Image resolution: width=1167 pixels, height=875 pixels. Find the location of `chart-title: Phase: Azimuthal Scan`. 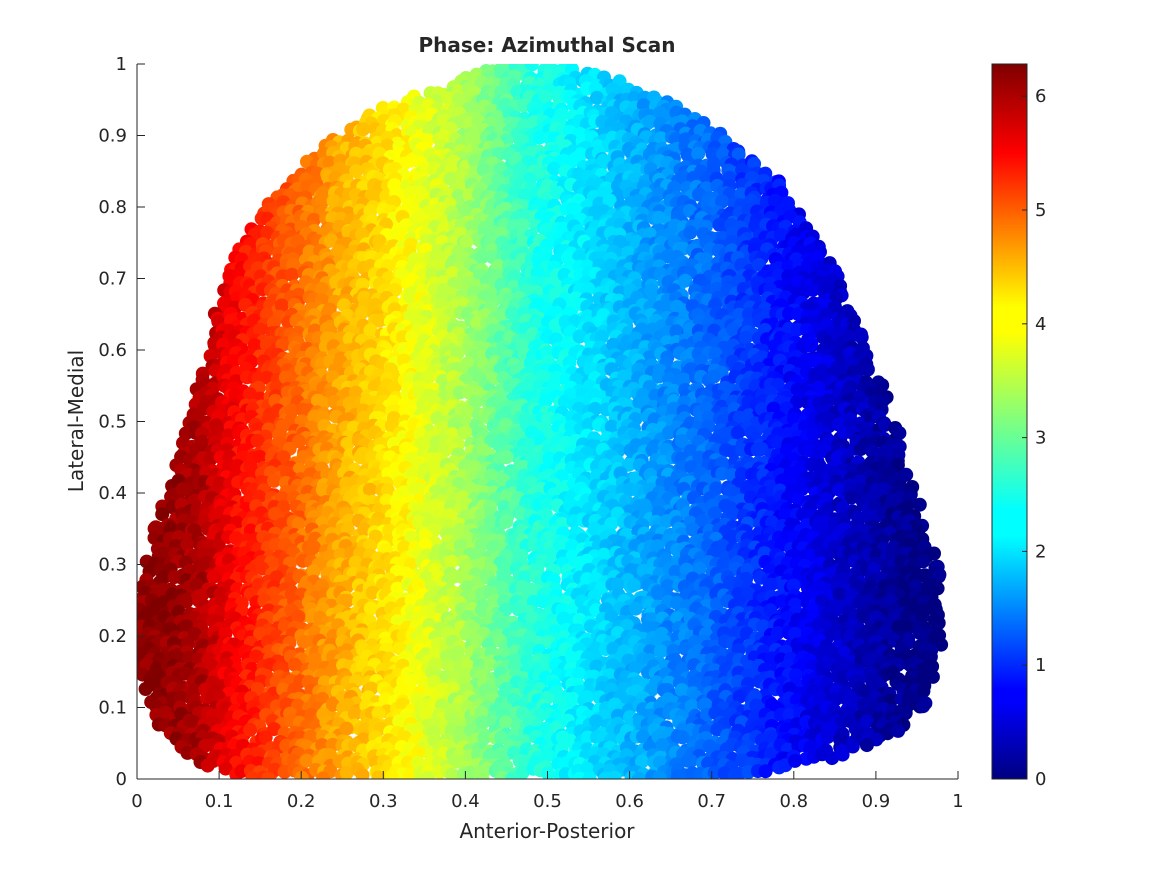

chart-title: Phase: Azimuthal Scan is located at coordinates (547, 45).